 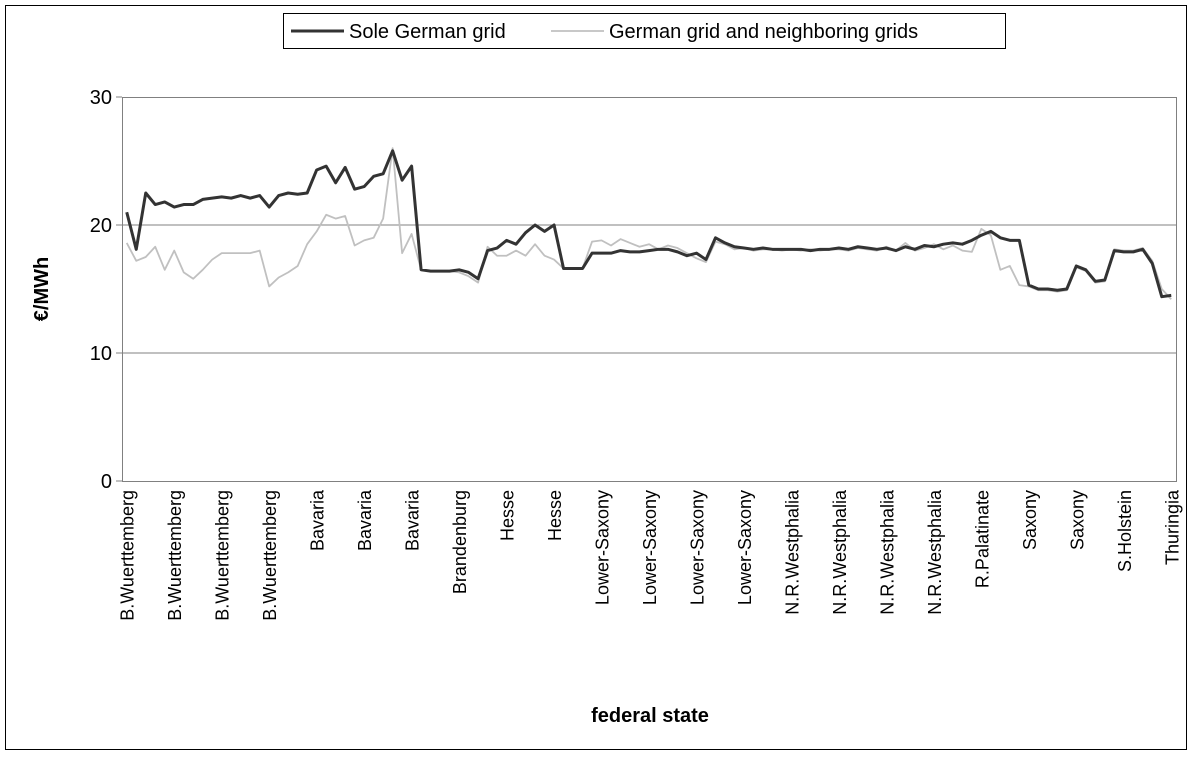 I want to click on legend-label: German grid and neighboring grids, so click(x=763, y=32).